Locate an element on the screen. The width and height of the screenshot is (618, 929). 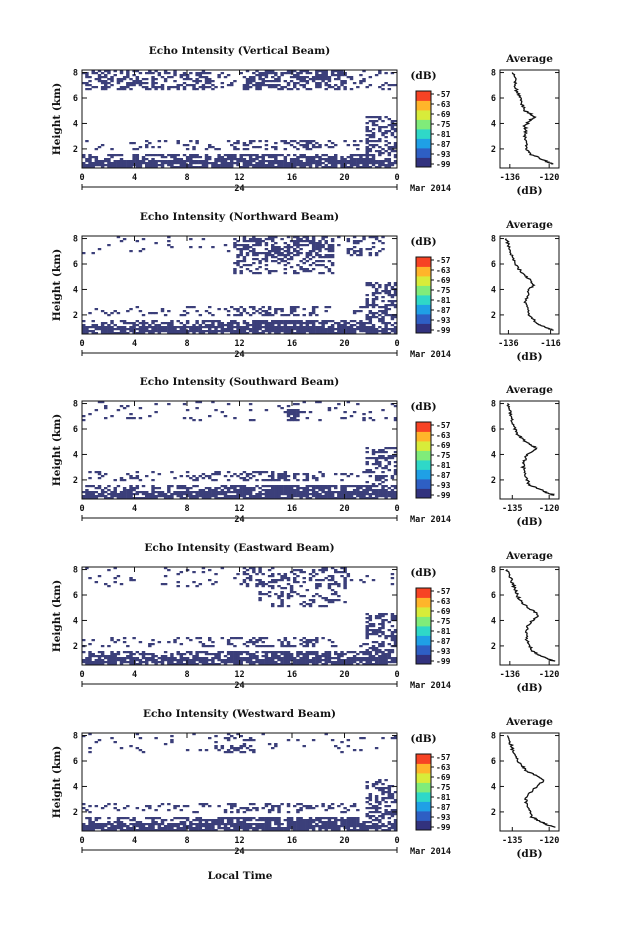
colorbar-tick-label: -75 is located at coordinates (443, 290).